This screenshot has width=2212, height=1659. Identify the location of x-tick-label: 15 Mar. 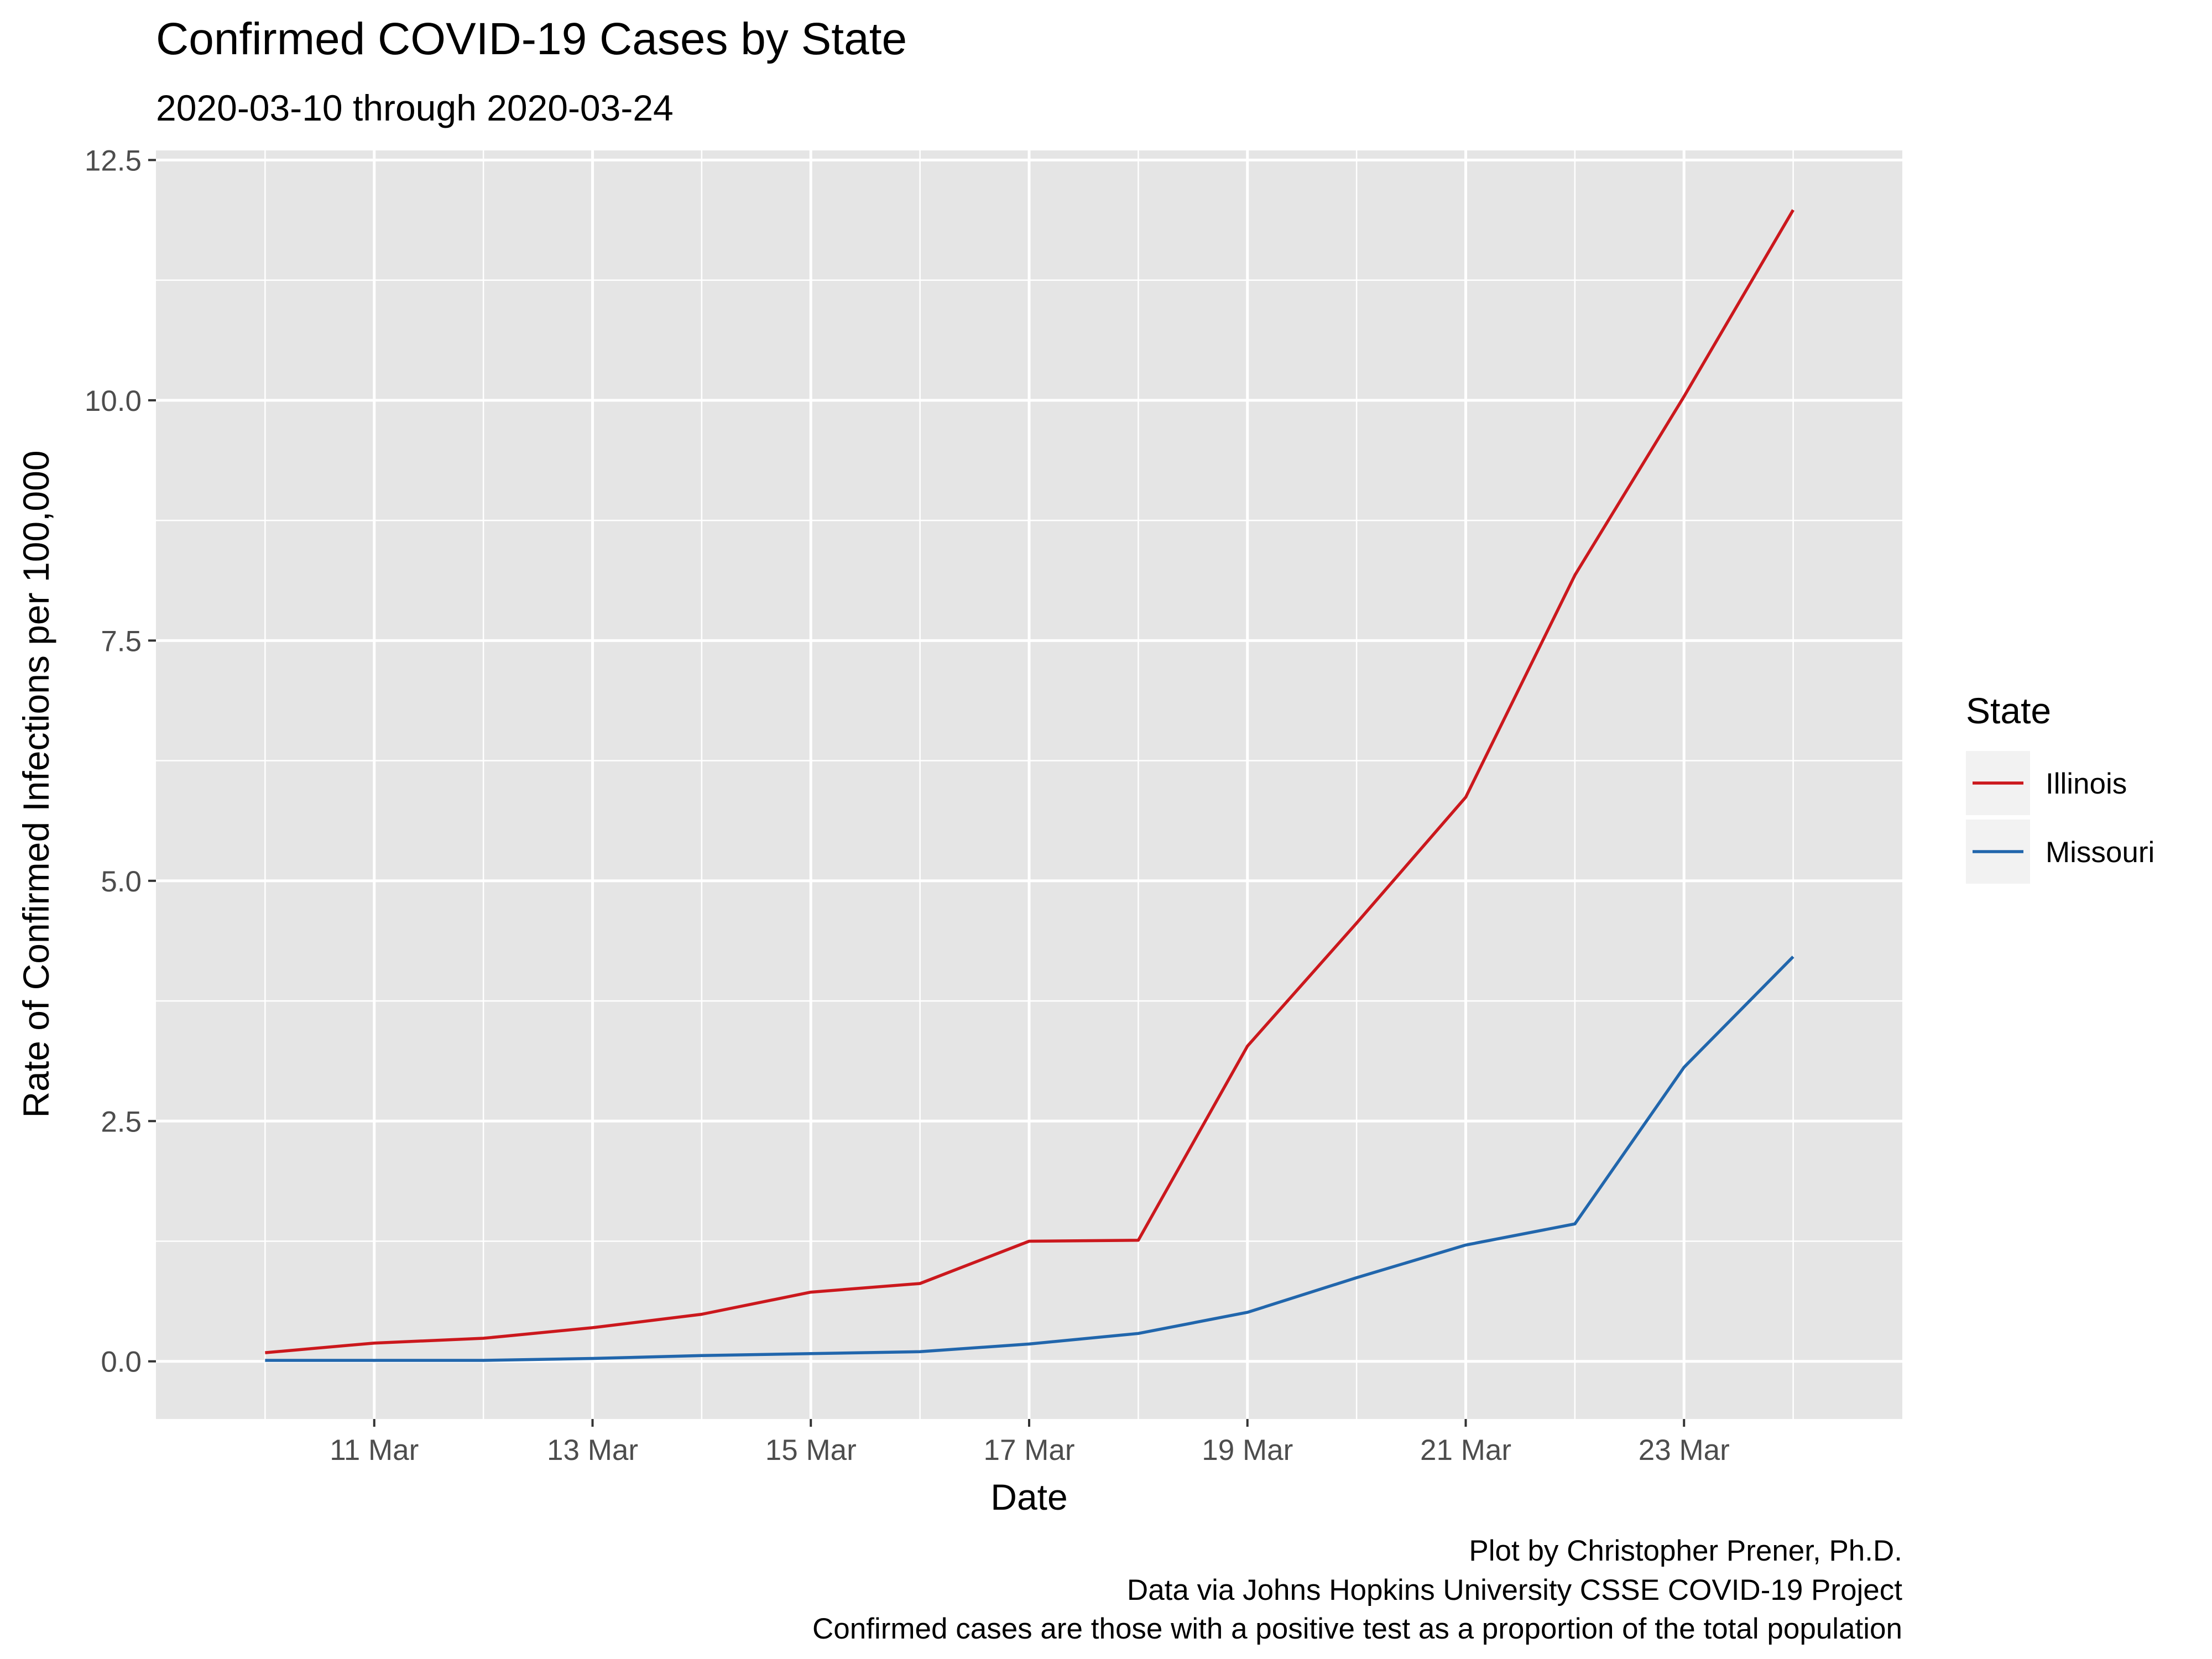
(811, 1451).